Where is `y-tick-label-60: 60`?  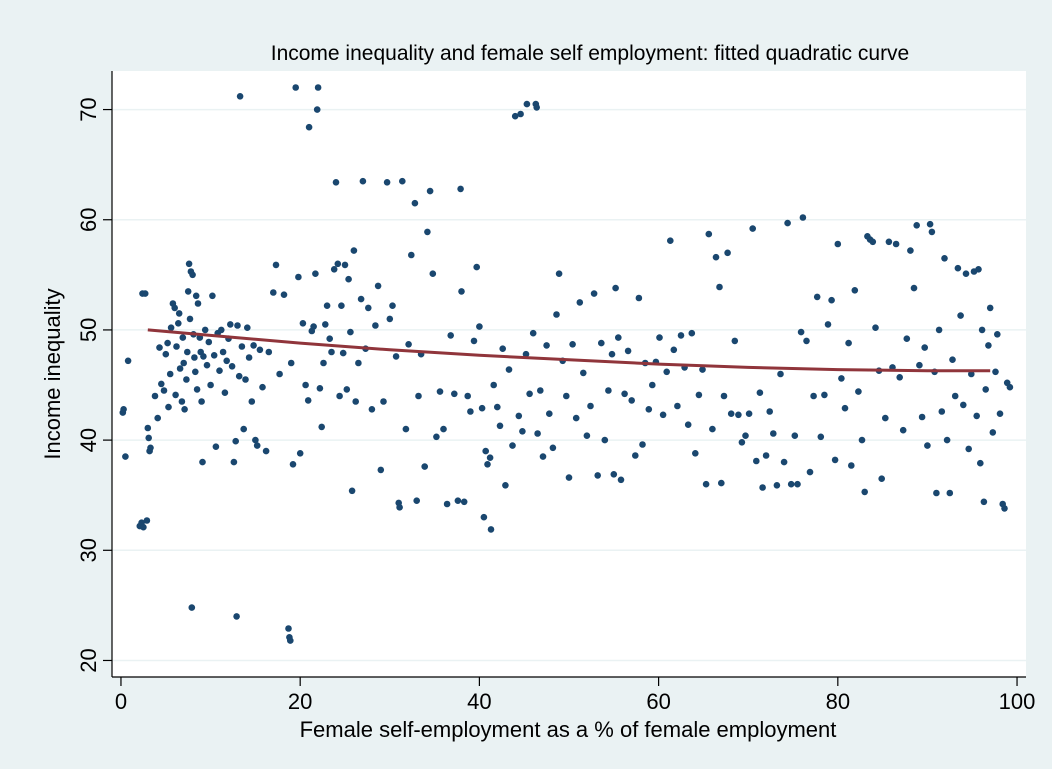
y-tick-label-60: 60 is located at coordinates (88, 220).